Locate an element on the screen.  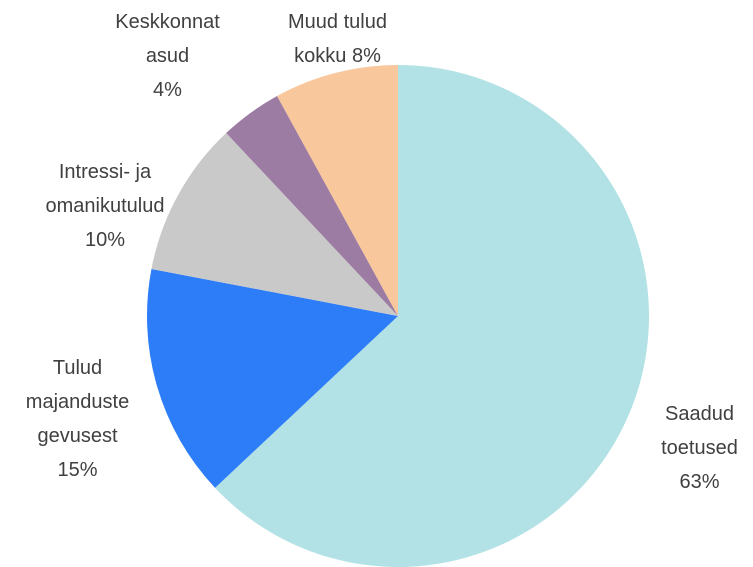
value-label: 15% is located at coordinates (77, 470).